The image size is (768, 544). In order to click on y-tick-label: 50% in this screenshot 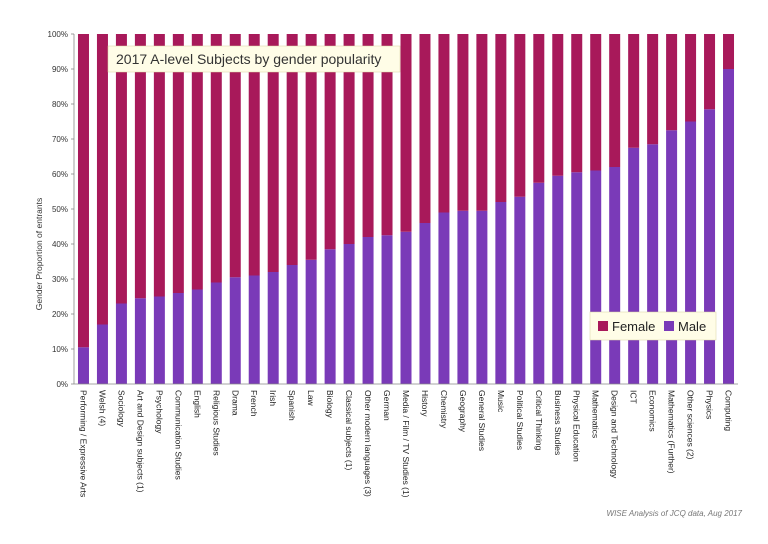, I will do `click(60, 209)`.